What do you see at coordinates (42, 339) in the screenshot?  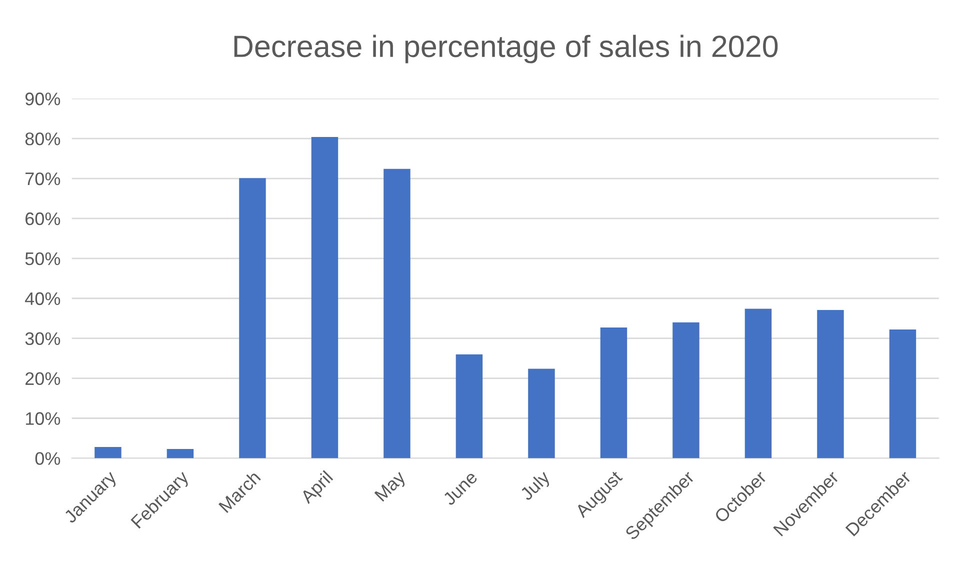 I see `y-tick-label: 30%` at bounding box center [42, 339].